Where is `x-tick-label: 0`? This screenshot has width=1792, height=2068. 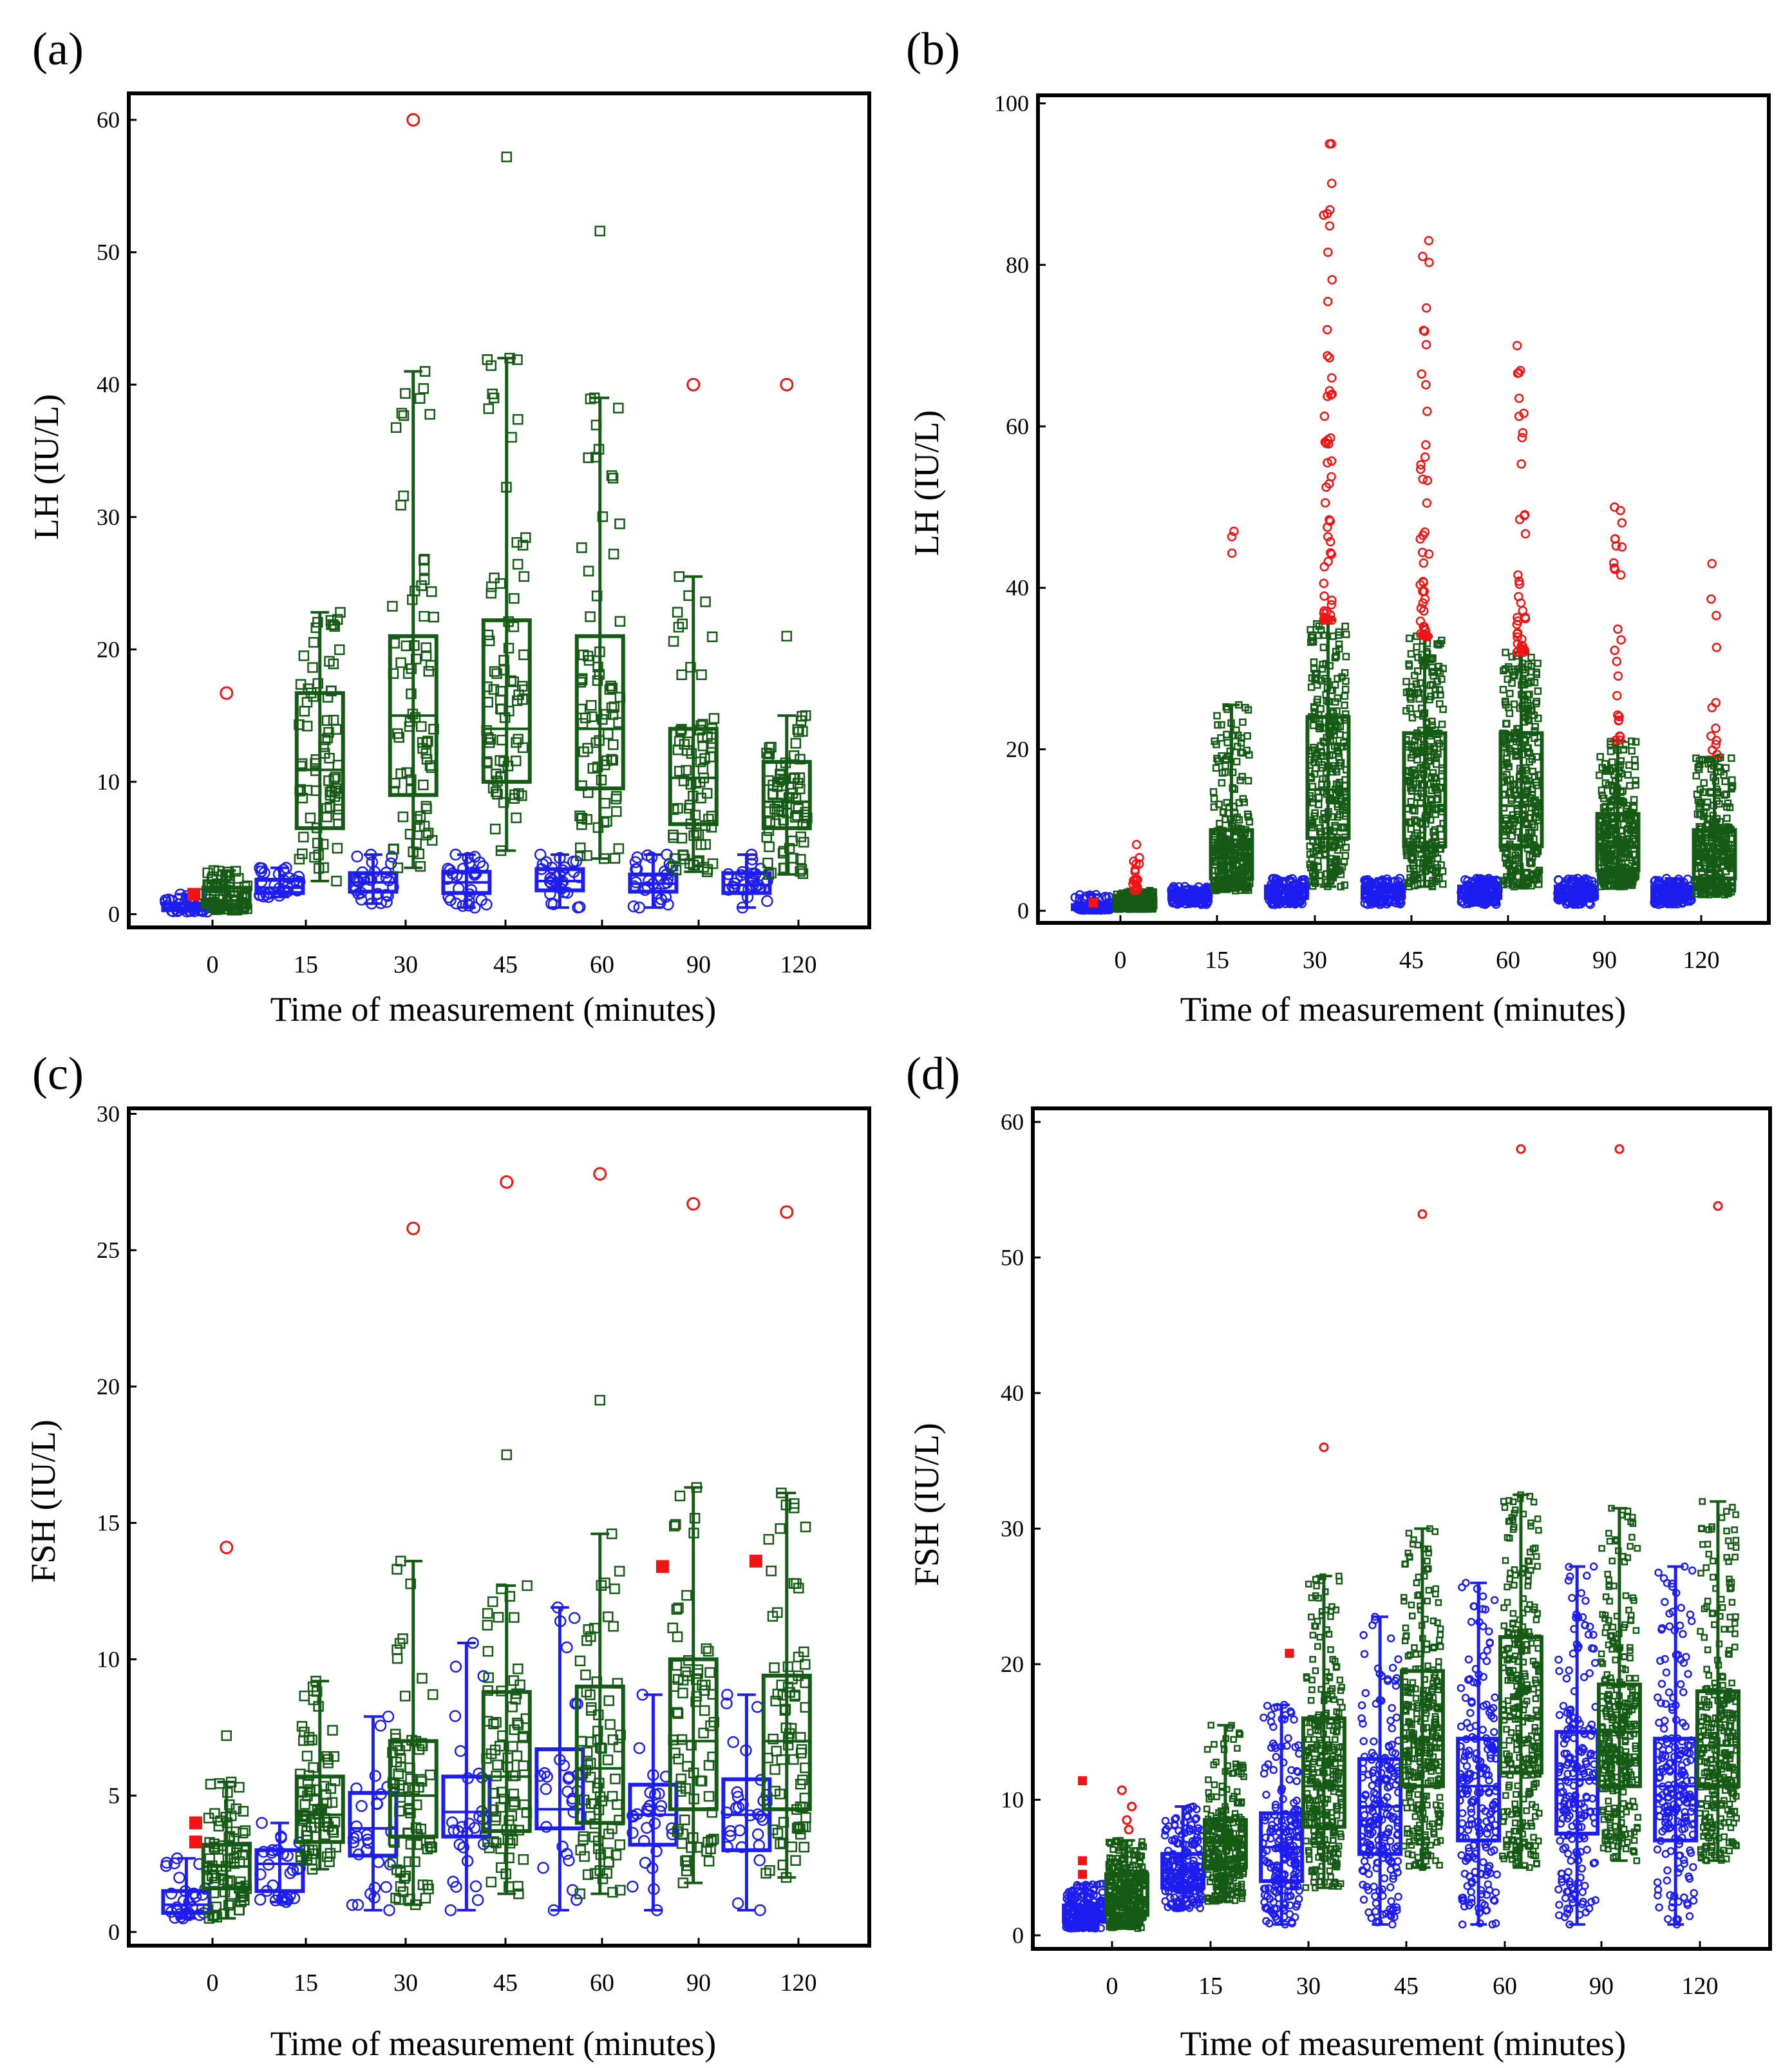
x-tick-label: 0 is located at coordinates (1121, 961).